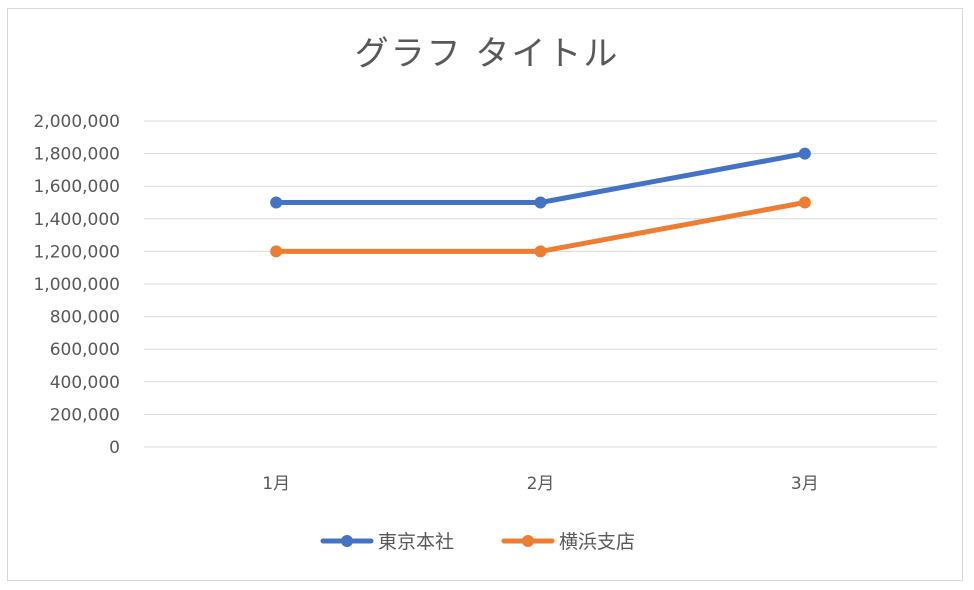 The width and height of the screenshot is (974, 590). I want to click on y-tick-label: 600,000, so click(85, 350).